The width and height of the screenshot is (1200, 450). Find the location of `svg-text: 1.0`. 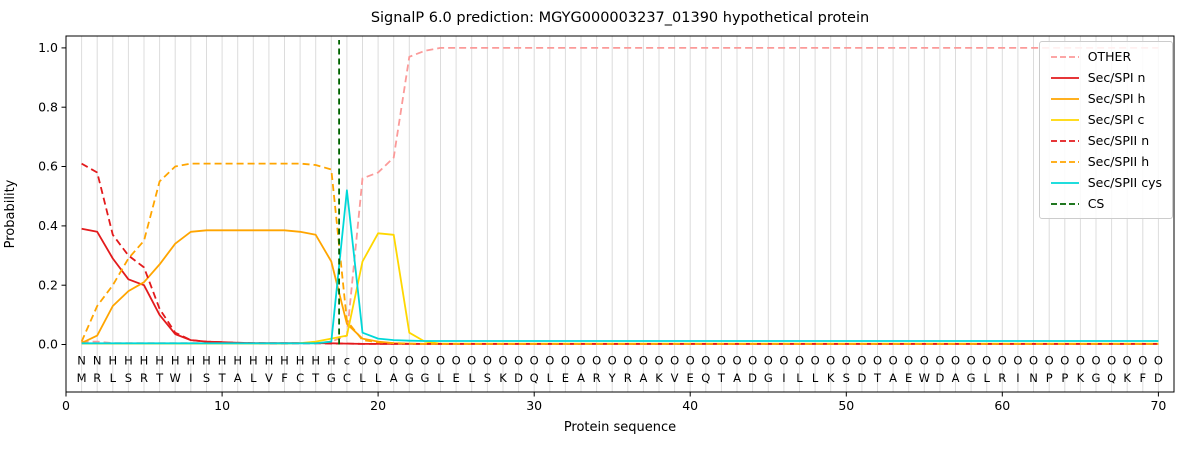

svg-text: 1.0 is located at coordinates (48, 47).